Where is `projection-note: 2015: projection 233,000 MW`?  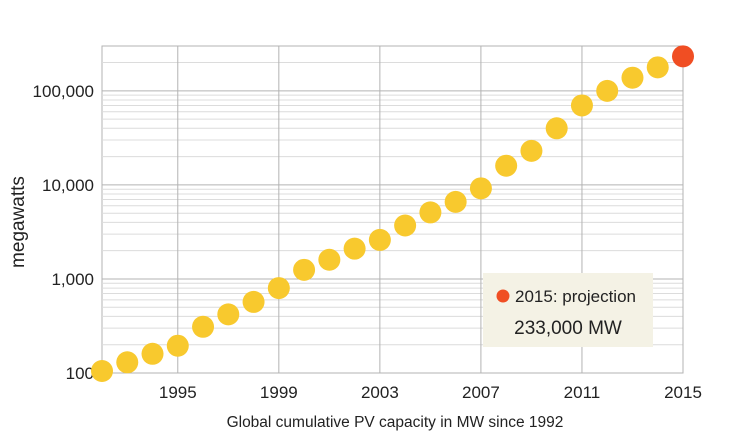 projection-note: 2015: projection 233,000 MW is located at coordinates (568, 310).